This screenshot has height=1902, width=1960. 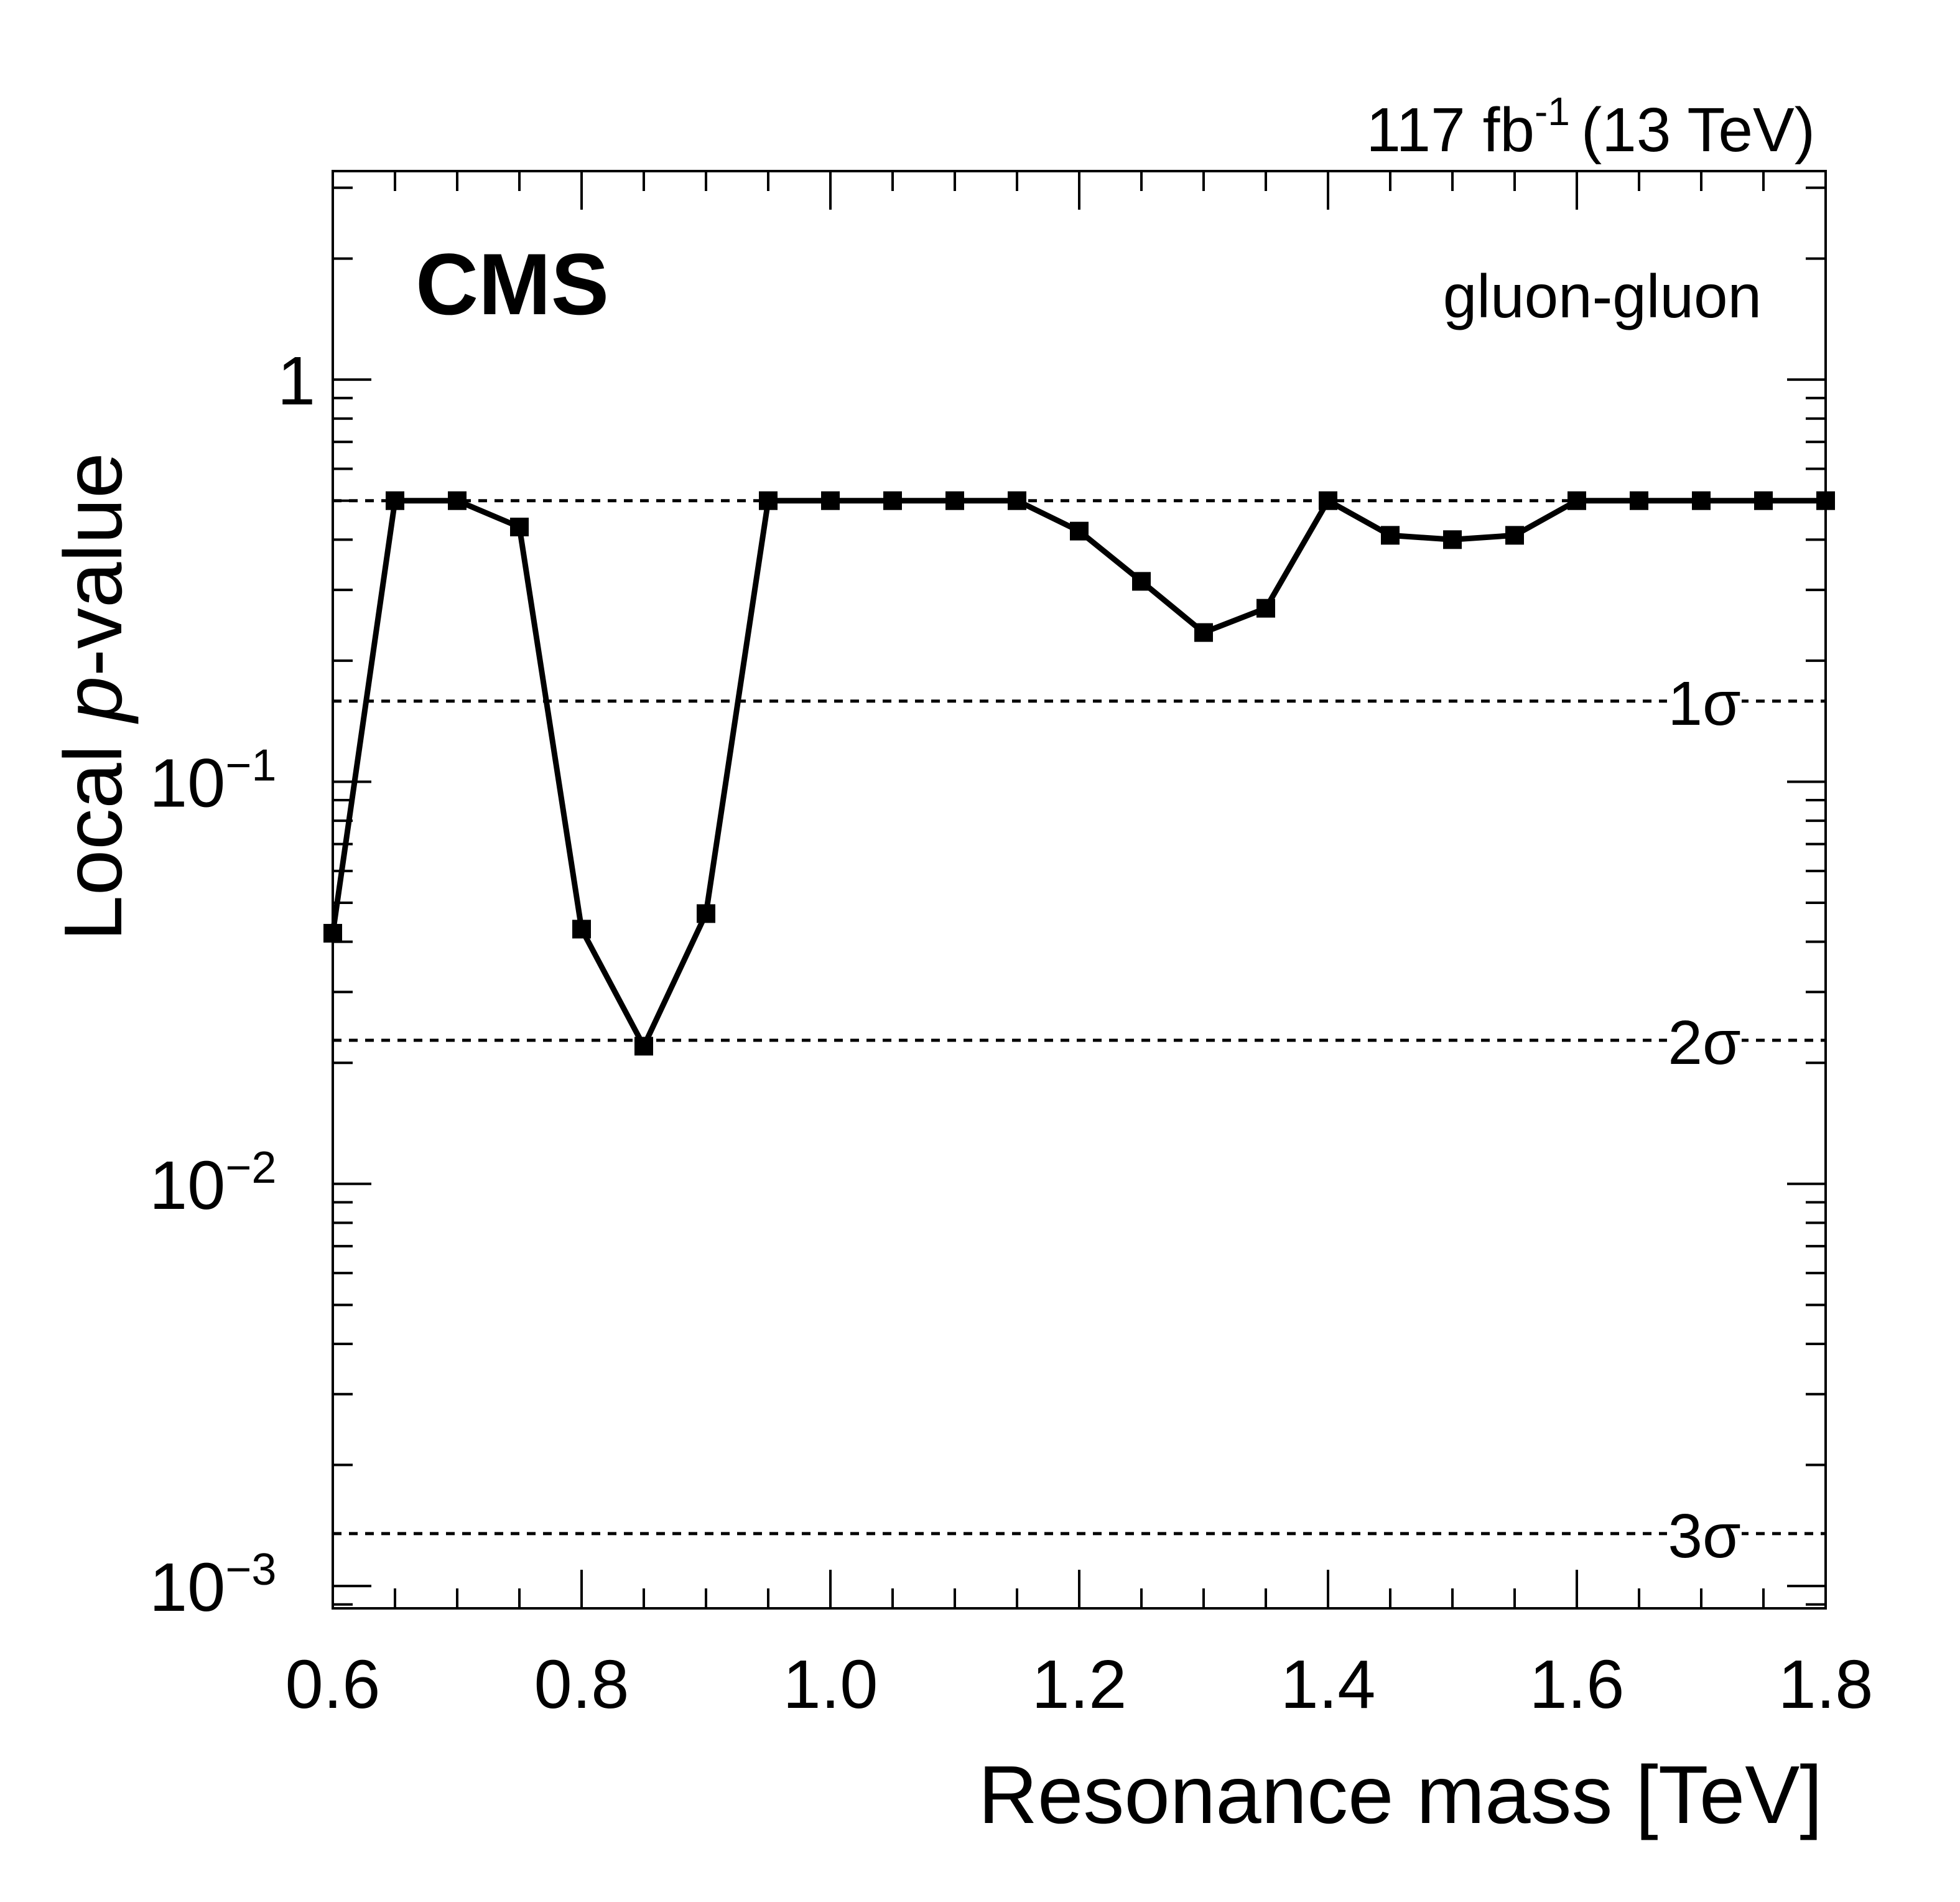 I want to click on y-tick-labels: 10−310−210−11, so click(x=232, y=984).